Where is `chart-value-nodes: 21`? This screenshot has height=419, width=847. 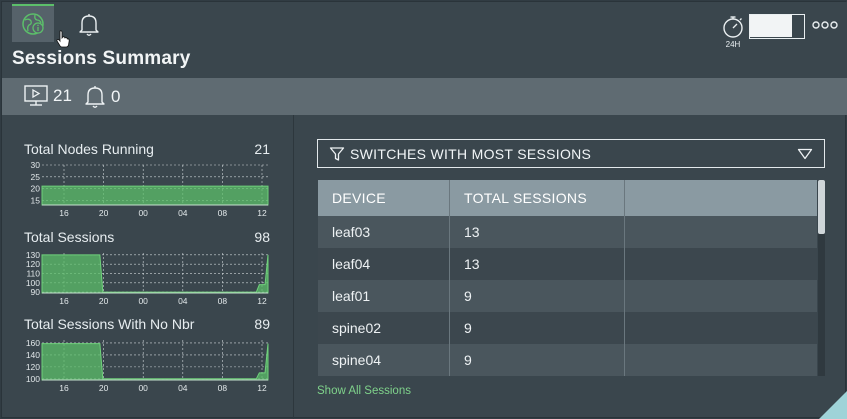
chart-value-nodes: 21 is located at coordinates (262, 149).